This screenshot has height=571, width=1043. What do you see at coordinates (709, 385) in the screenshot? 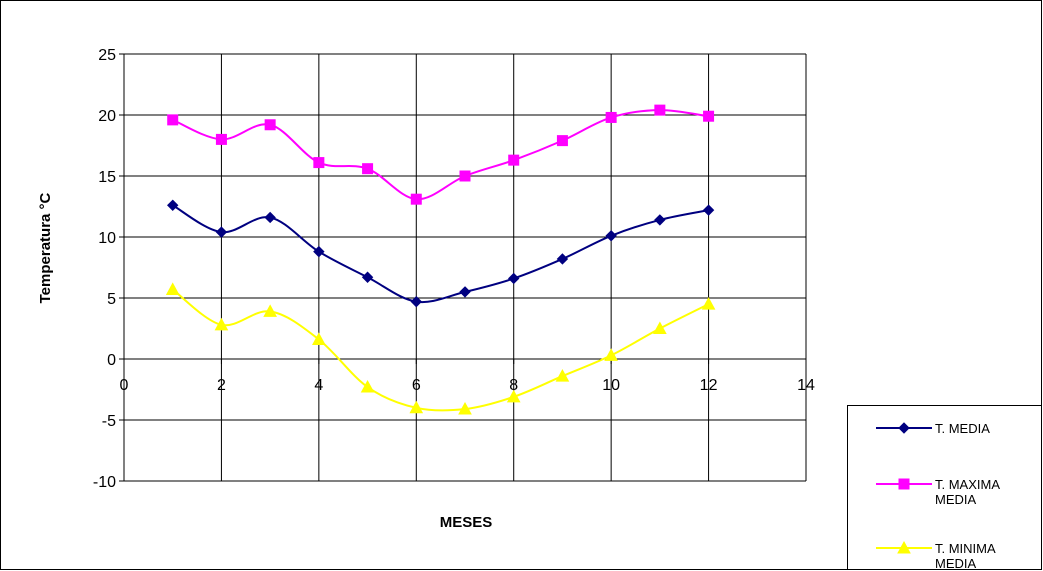
I see `x-tick-label: 12` at bounding box center [709, 385].